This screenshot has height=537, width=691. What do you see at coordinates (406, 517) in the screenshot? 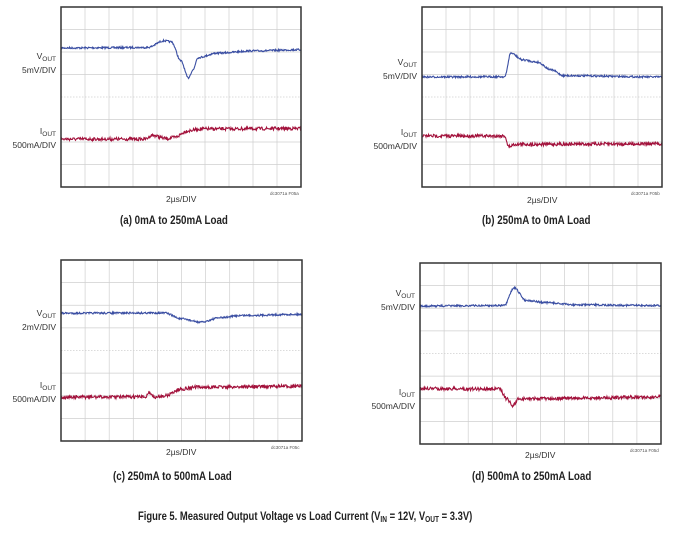
I see `figure-caption-mid: = 12V, V` at bounding box center [406, 517].